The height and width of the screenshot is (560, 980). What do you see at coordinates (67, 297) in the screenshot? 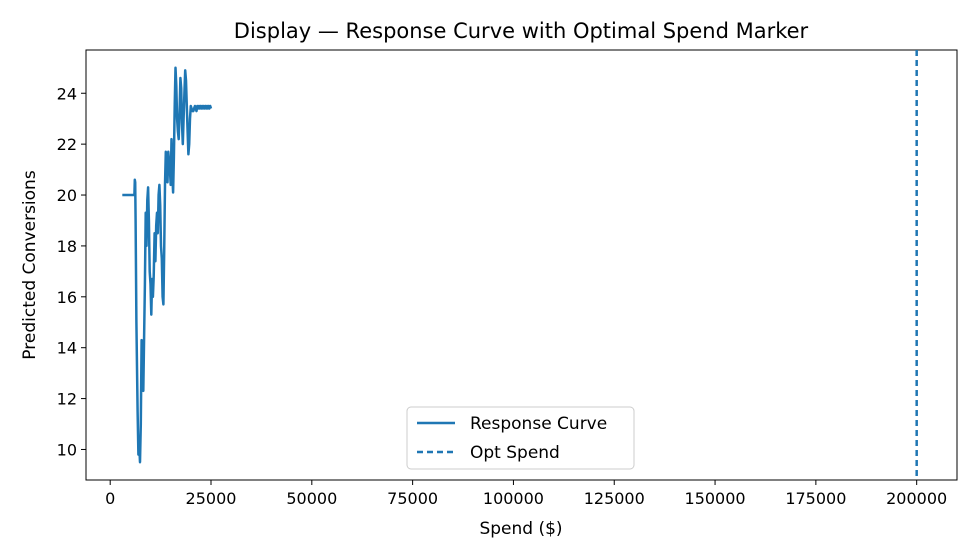
I see `y-tick-label: 16` at bounding box center [67, 297].